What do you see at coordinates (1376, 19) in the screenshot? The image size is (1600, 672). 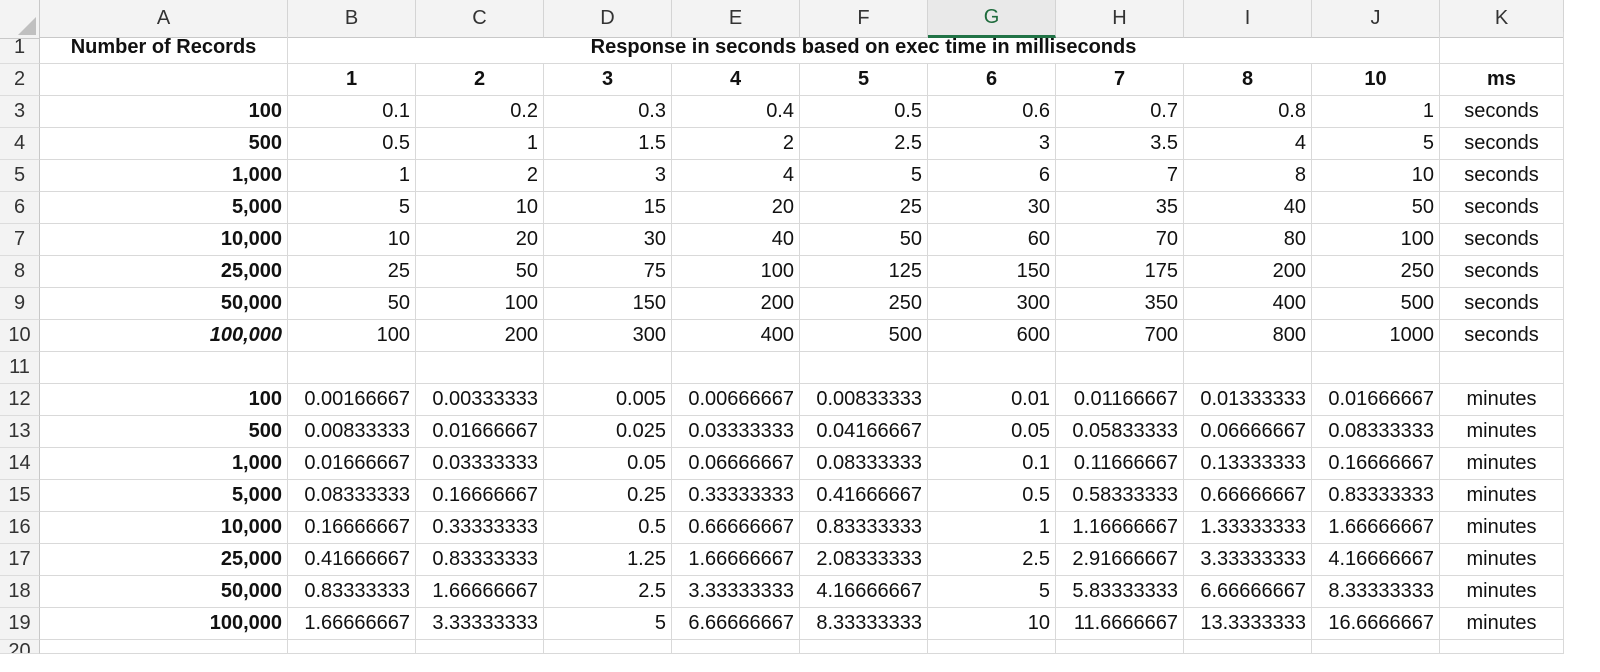 I see `column-header-j: J` at bounding box center [1376, 19].